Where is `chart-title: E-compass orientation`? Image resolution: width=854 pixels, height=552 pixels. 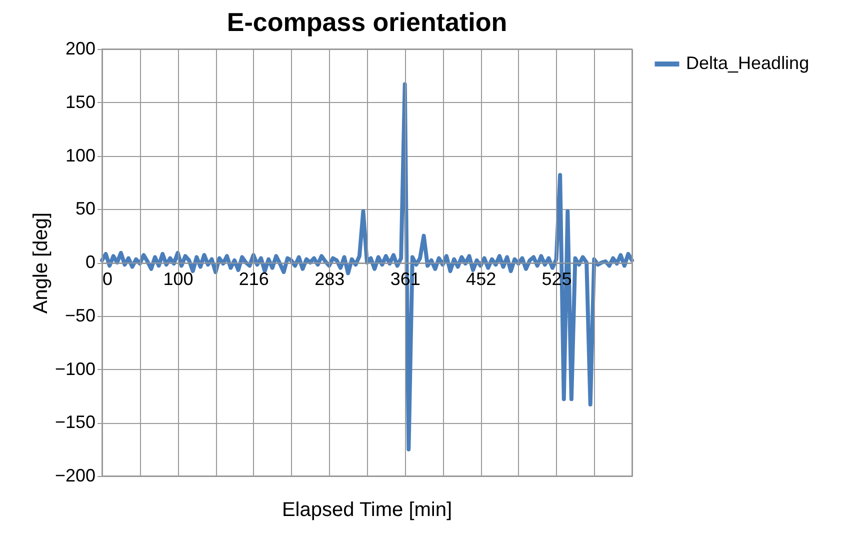
chart-title: E-compass orientation is located at coordinates (367, 22).